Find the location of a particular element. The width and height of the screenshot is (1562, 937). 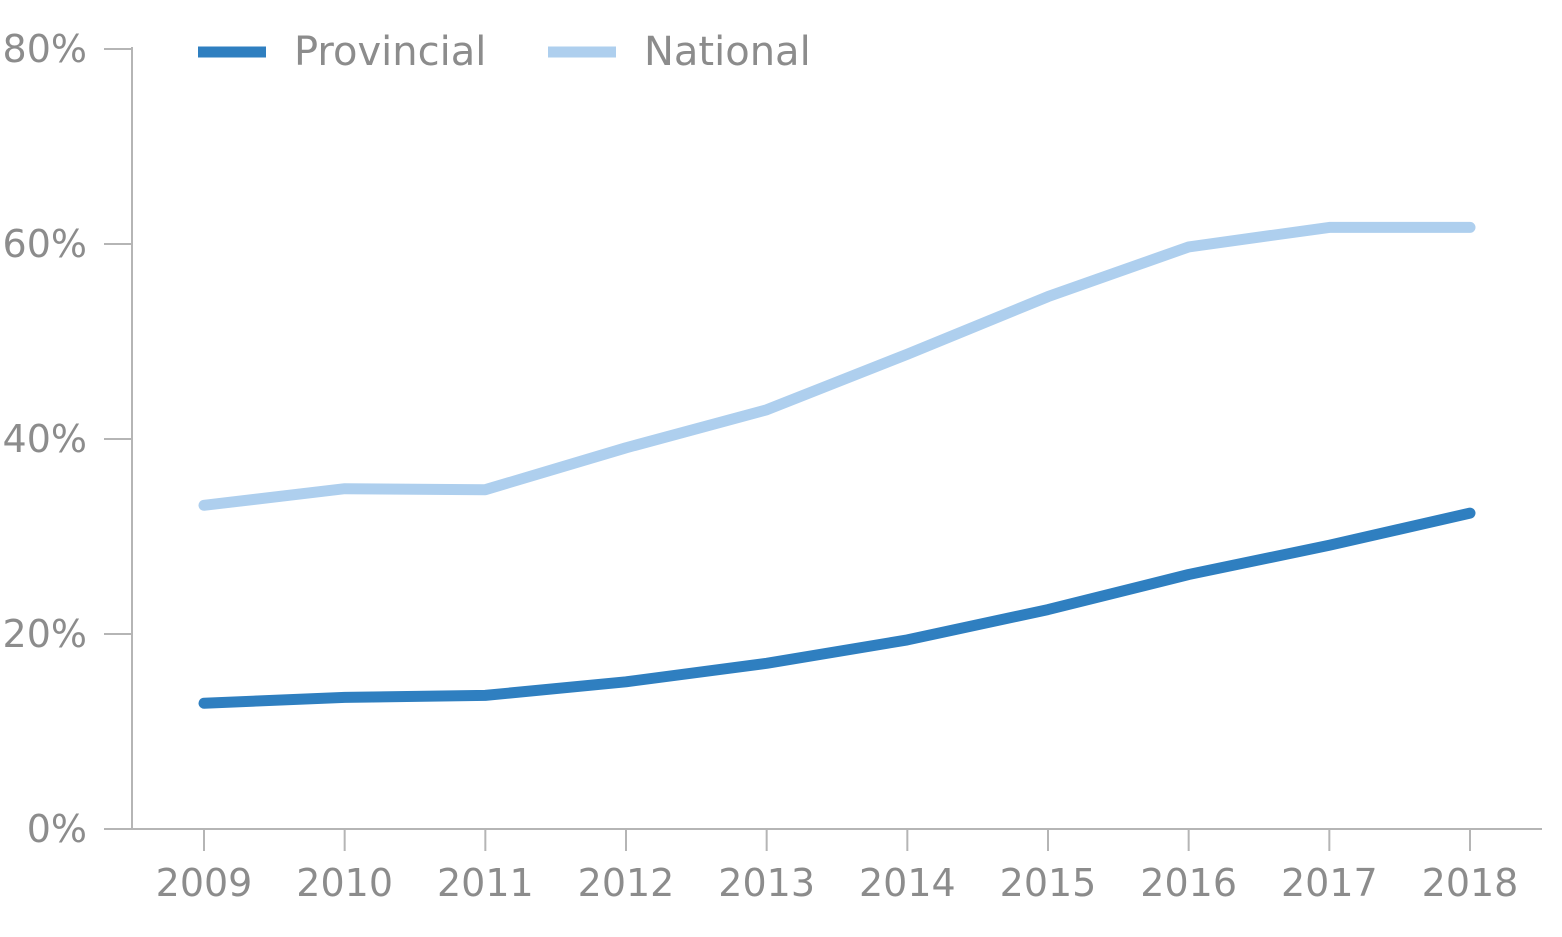

legend: Provincial National is located at coordinates (504, 52).